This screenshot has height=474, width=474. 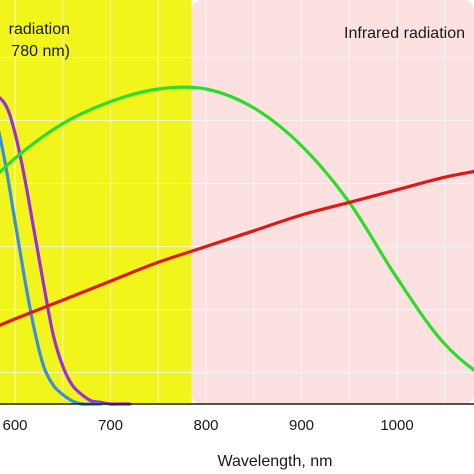 I want to click on region-label-0-1: 780 nm), so click(x=40, y=51).